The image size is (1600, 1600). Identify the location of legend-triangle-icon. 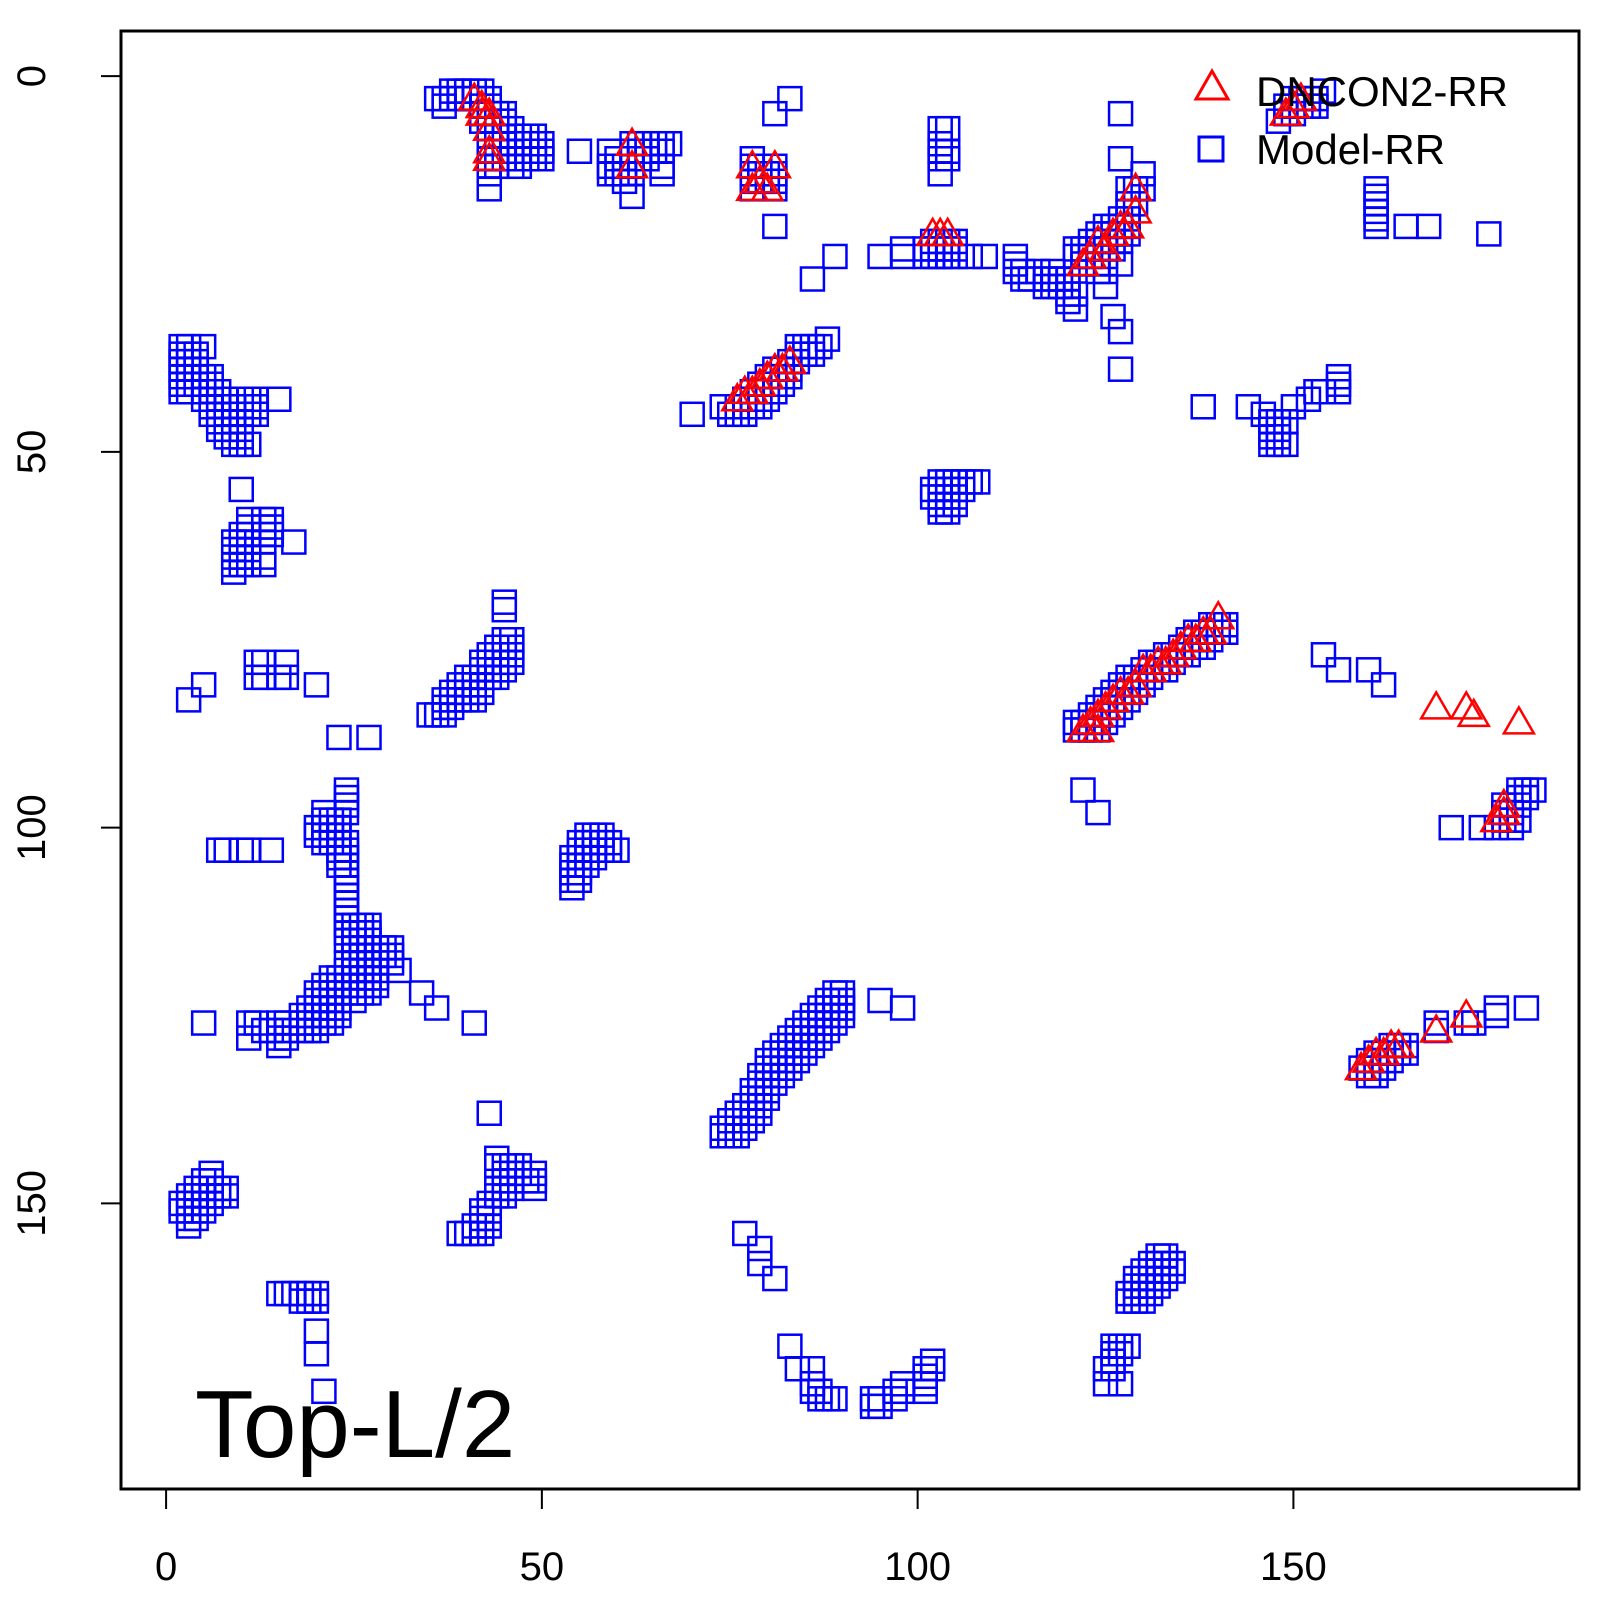
(1212, 84).